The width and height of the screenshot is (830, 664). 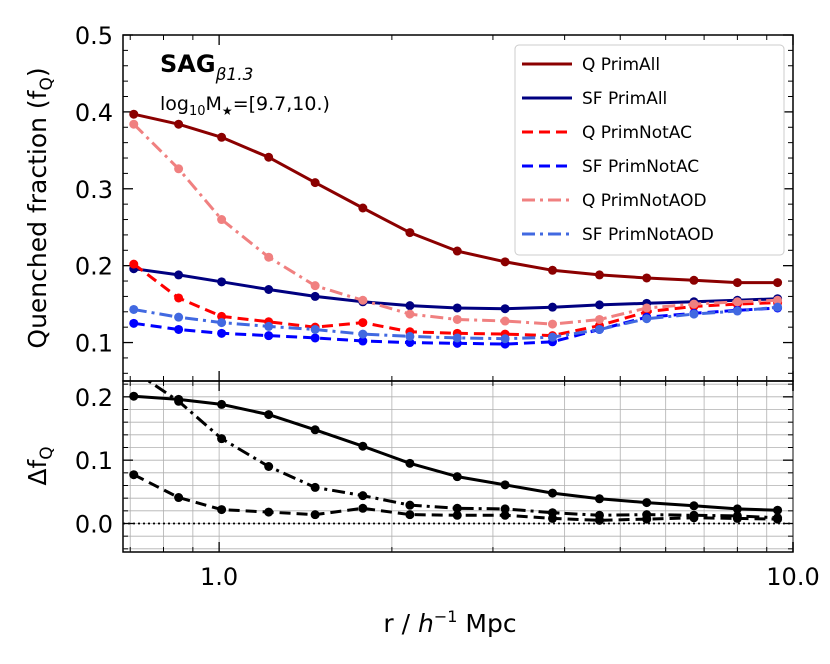 What do you see at coordinates (94, 113) in the screenshot?
I see `top-y-tick-label: 0.4` at bounding box center [94, 113].